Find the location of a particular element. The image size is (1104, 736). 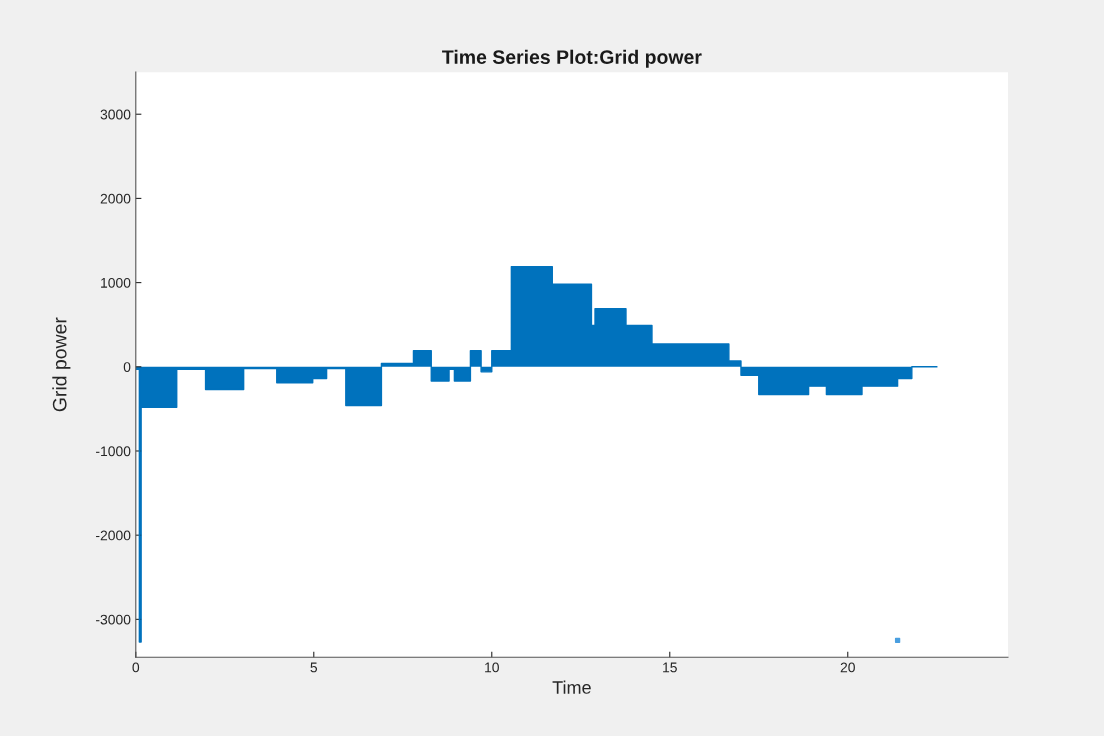

x-axis-title: Time is located at coordinates (571, 687).